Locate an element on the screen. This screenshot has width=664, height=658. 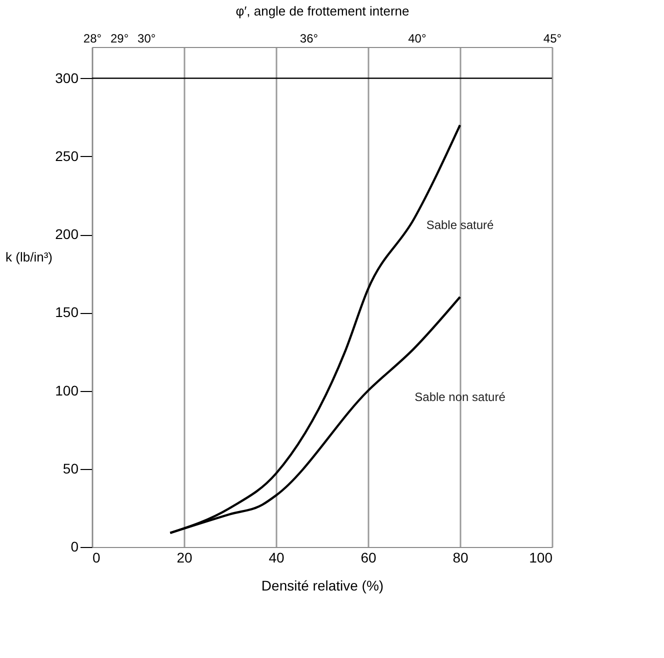
x-tick-label: 80 is located at coordinates (460, 558).